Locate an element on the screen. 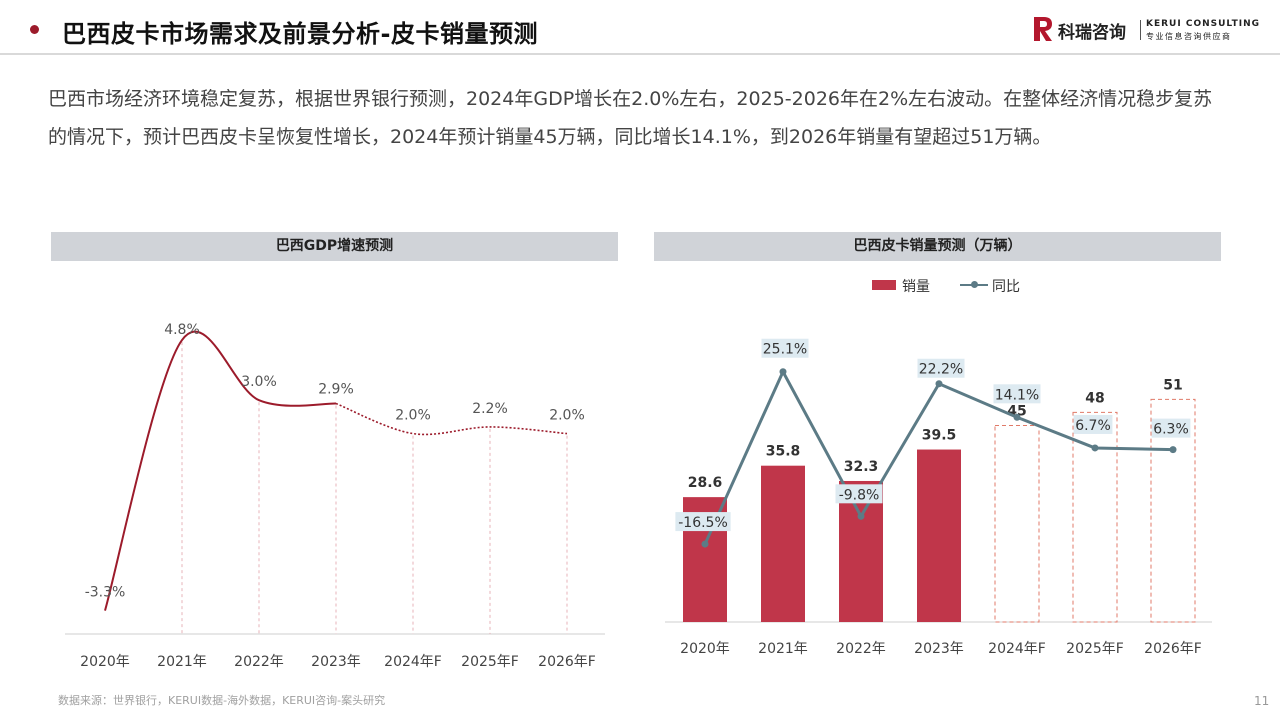  sales-x-tick-label: 2020年 is located at coordinates (705, 649).